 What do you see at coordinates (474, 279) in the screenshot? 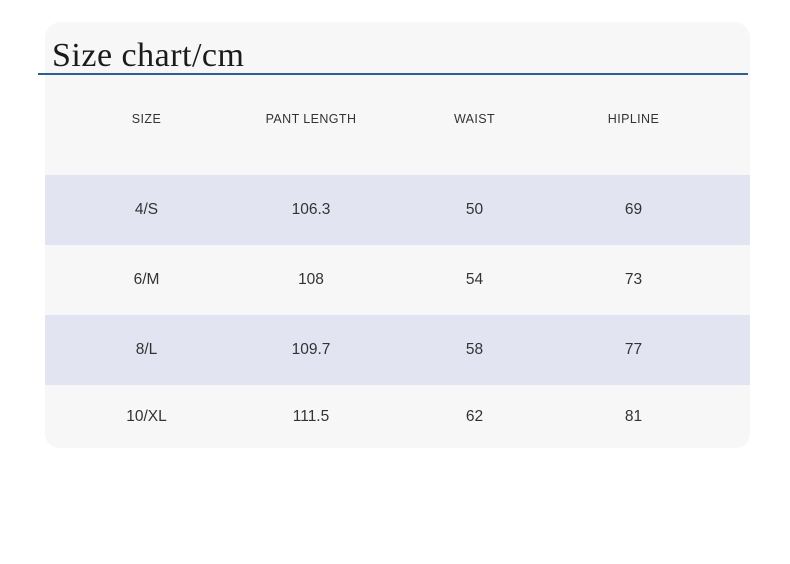
I see `cell-waist: 54` at bounding box center [474, 279].